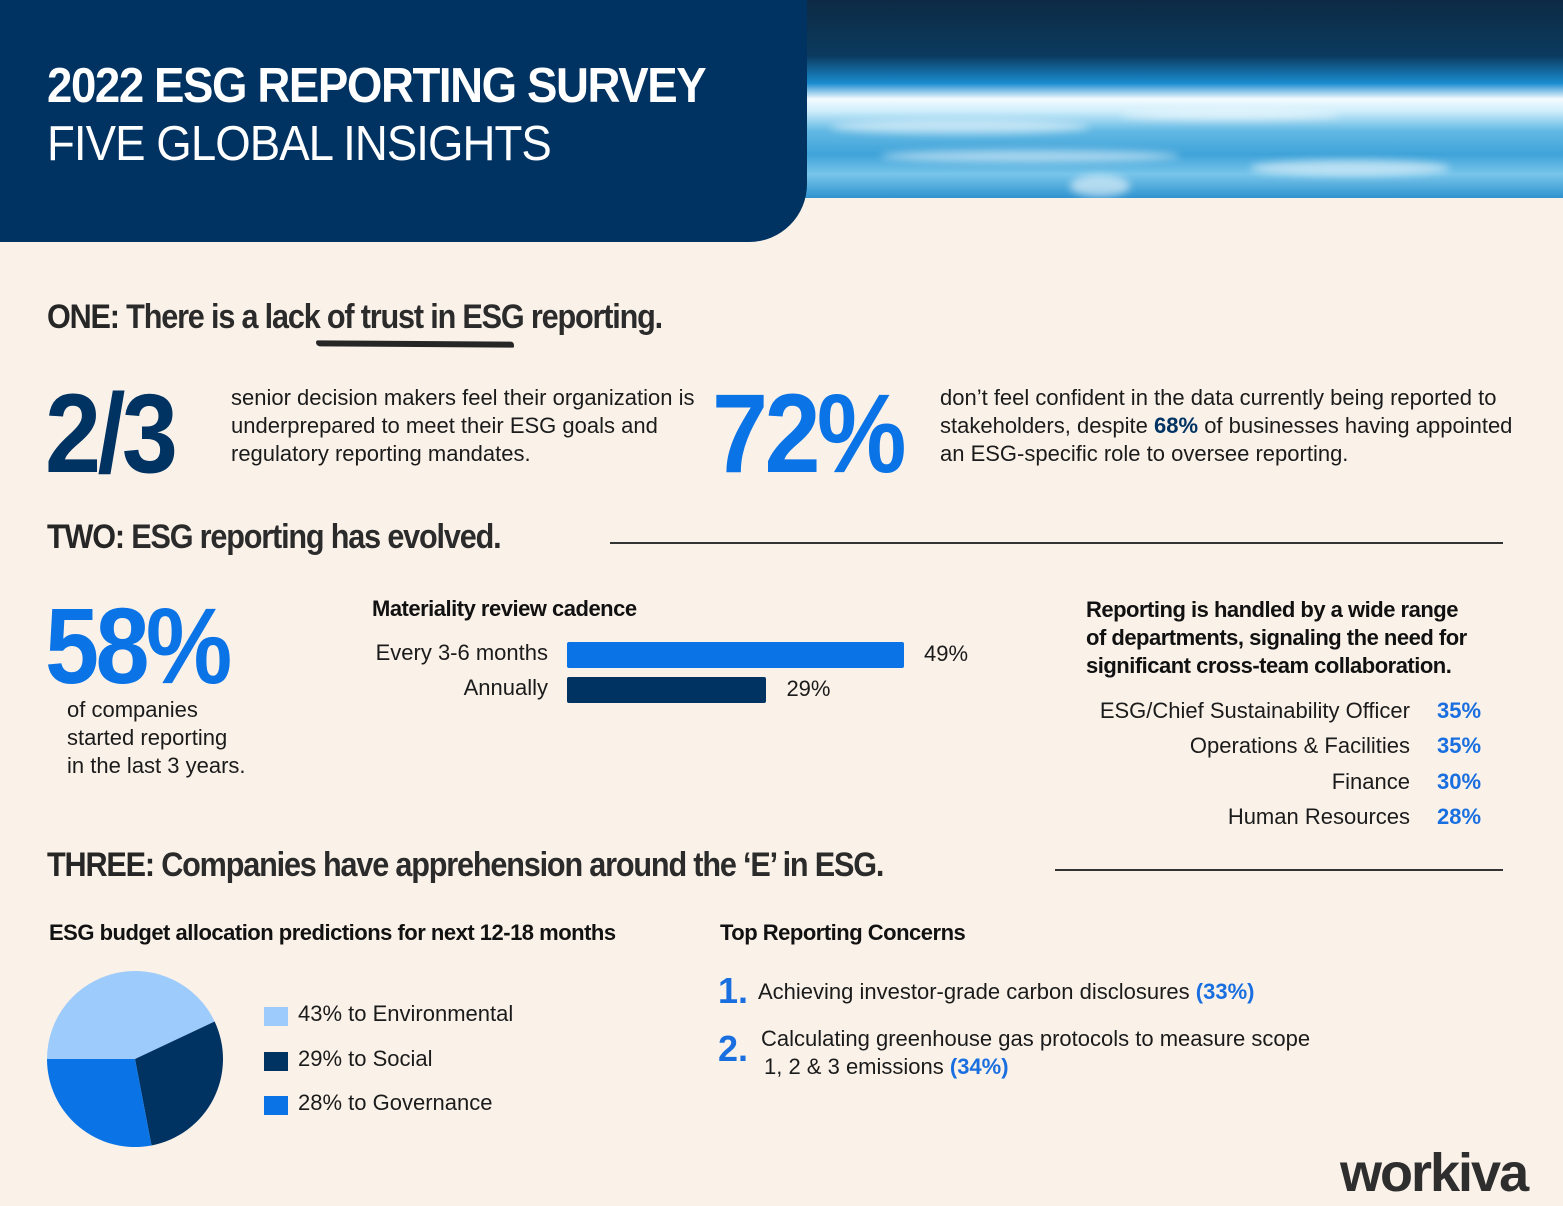 This screenshot has height=1206, width=1563. I want to click on bar-category-label: Every 3-6 months, so click(461, 652).